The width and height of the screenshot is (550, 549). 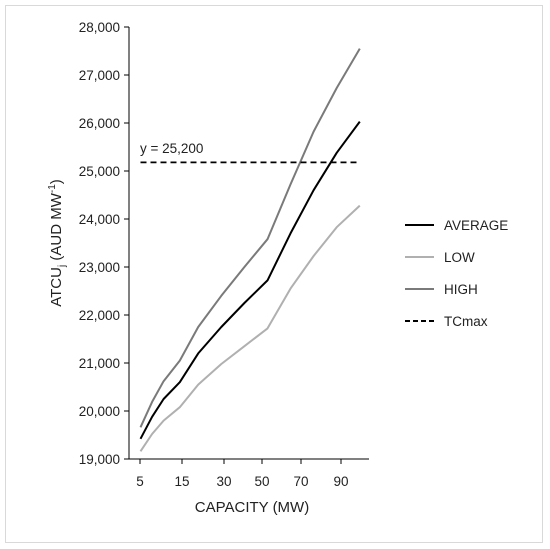 What do you see at coordinates (171, 148) in the screenshot?
I see `tcmax-annotation: y = 25,200` at bounding box center [171, 148].